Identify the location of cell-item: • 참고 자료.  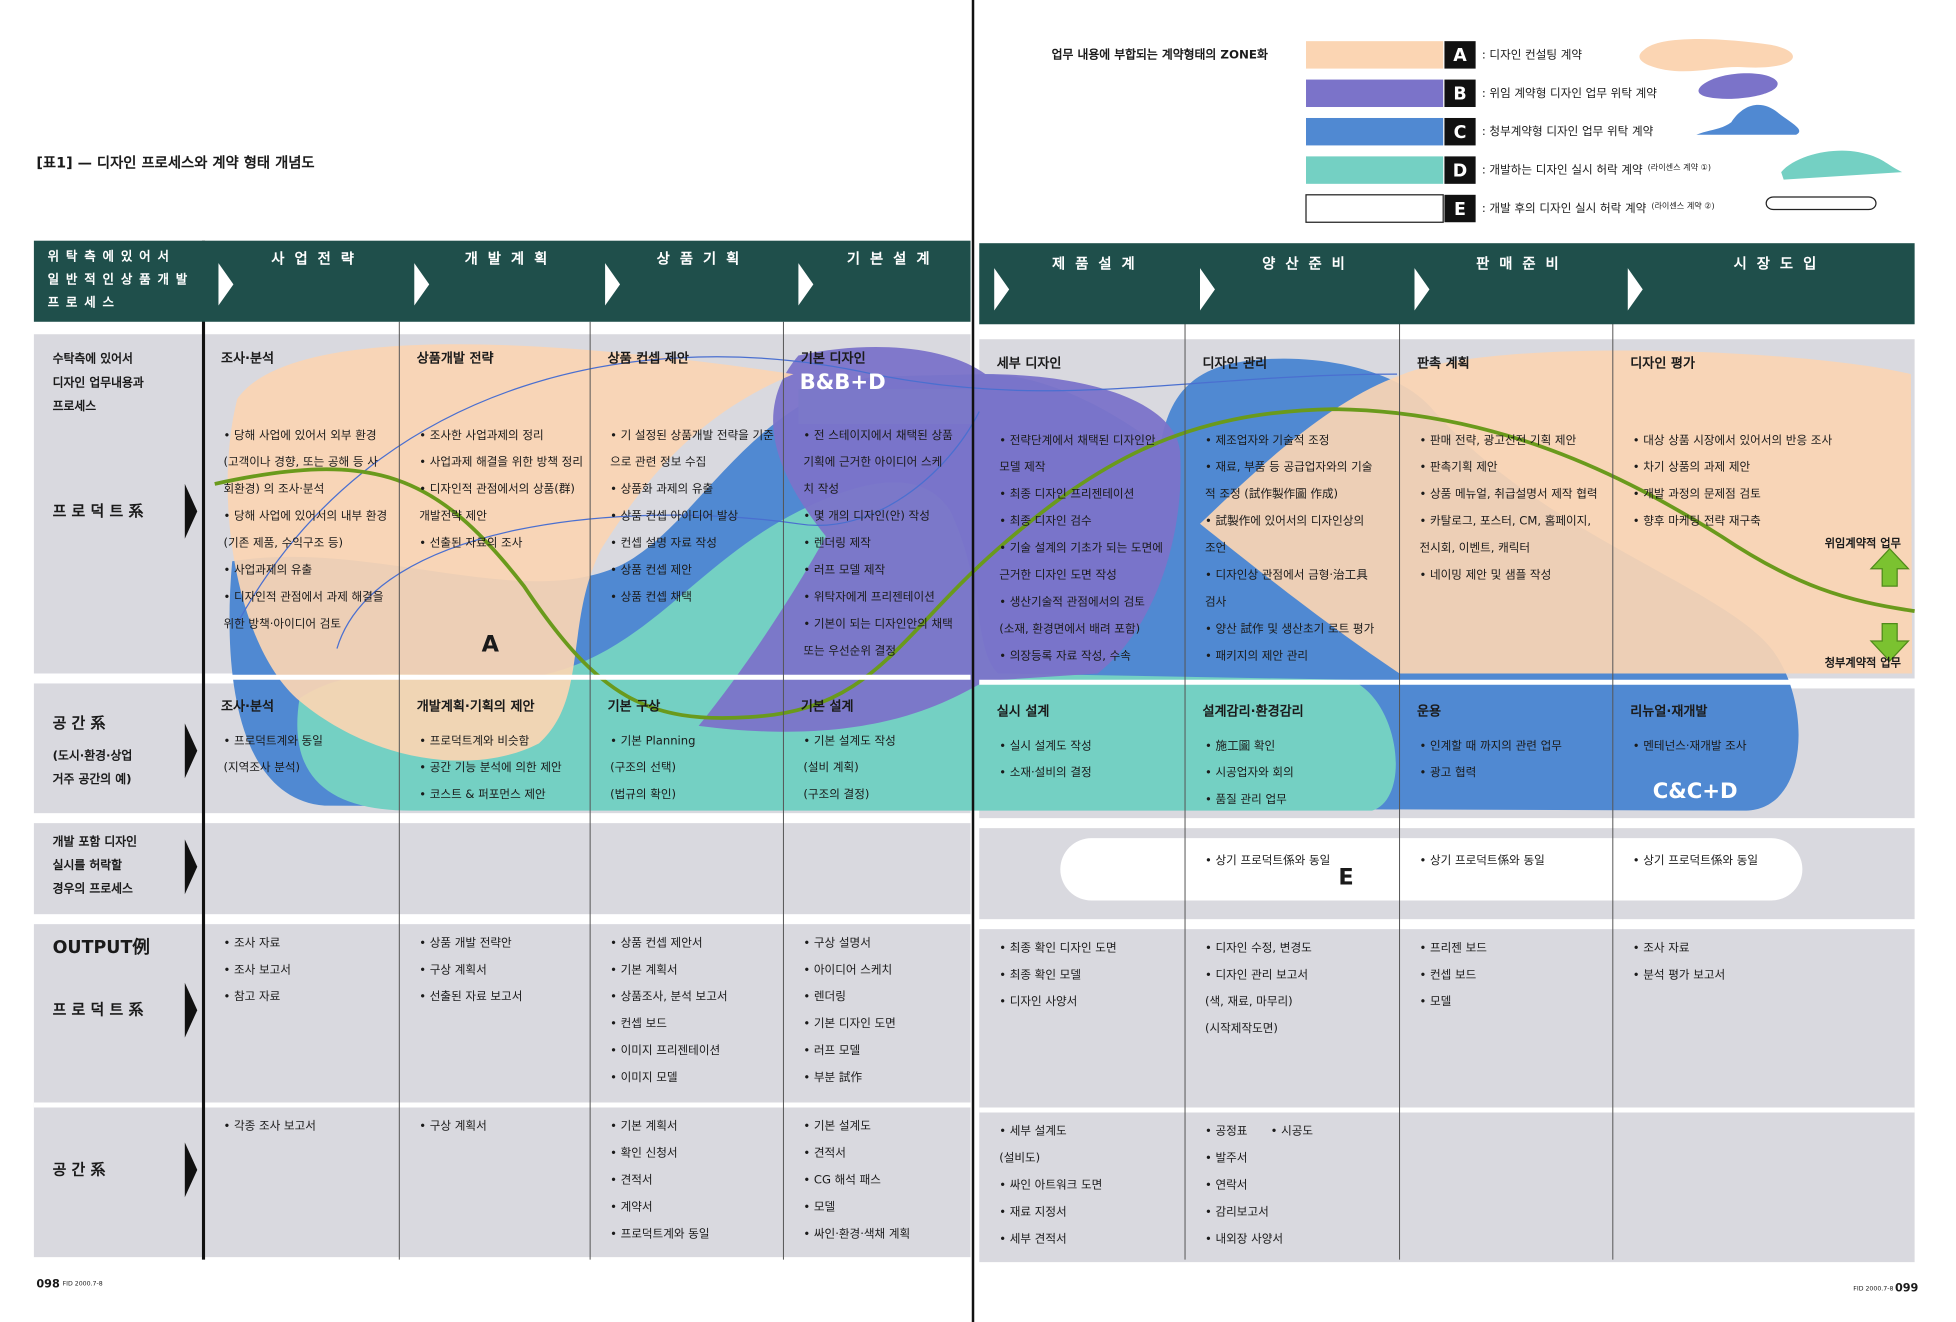
(251, 996).